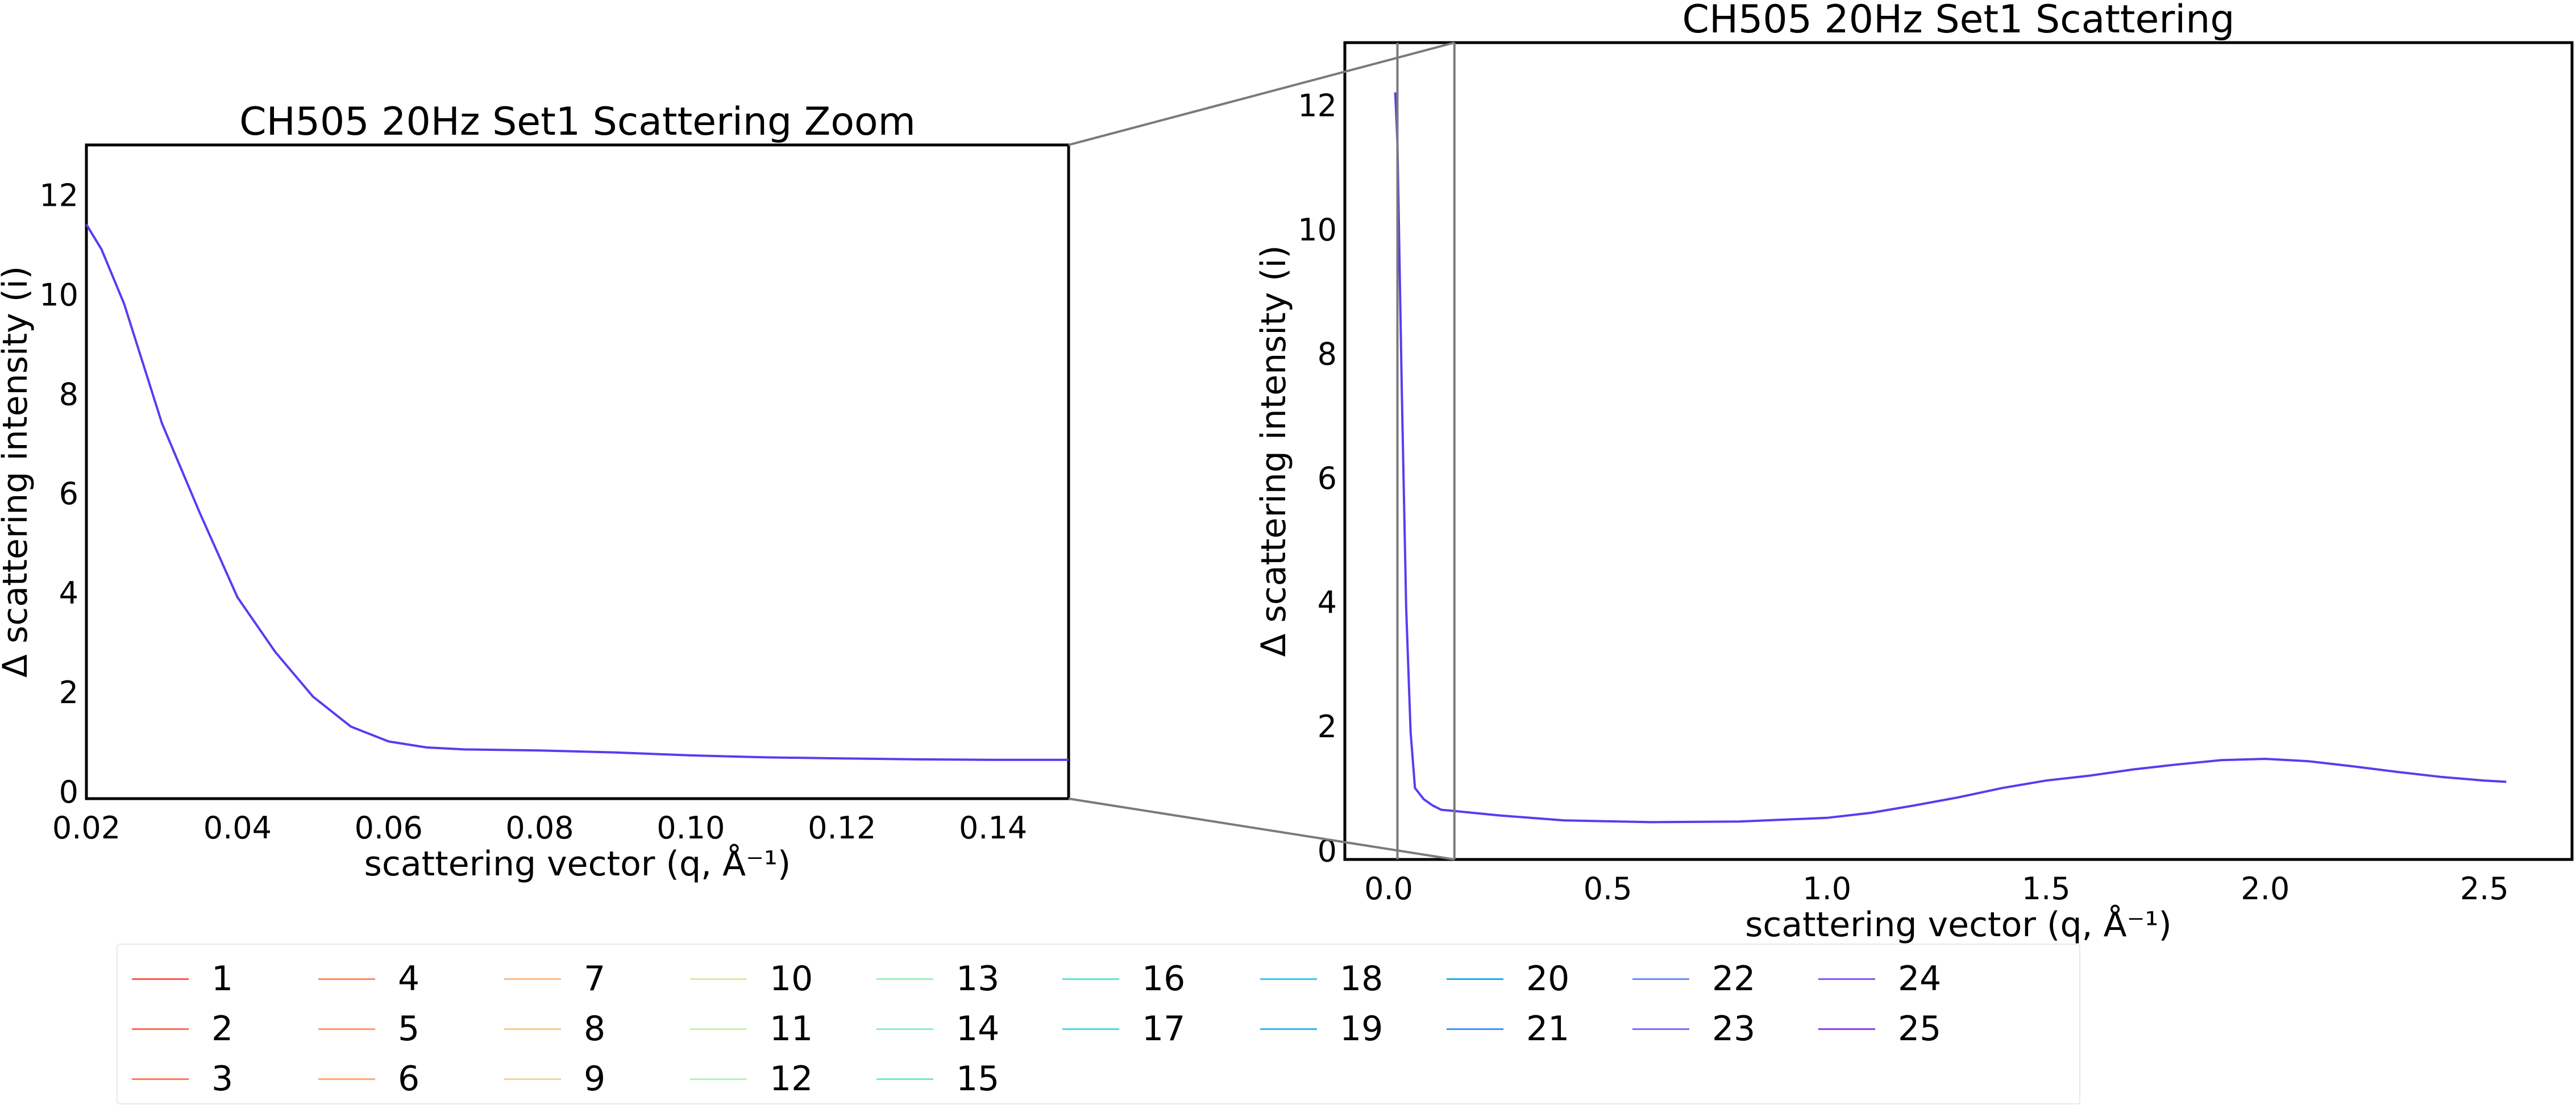 The height and width of the screenshot is (1109, 2576). Describe the element at coordinates (1920, 979) in the screenshot. I see `legend-label: 24` at that location.